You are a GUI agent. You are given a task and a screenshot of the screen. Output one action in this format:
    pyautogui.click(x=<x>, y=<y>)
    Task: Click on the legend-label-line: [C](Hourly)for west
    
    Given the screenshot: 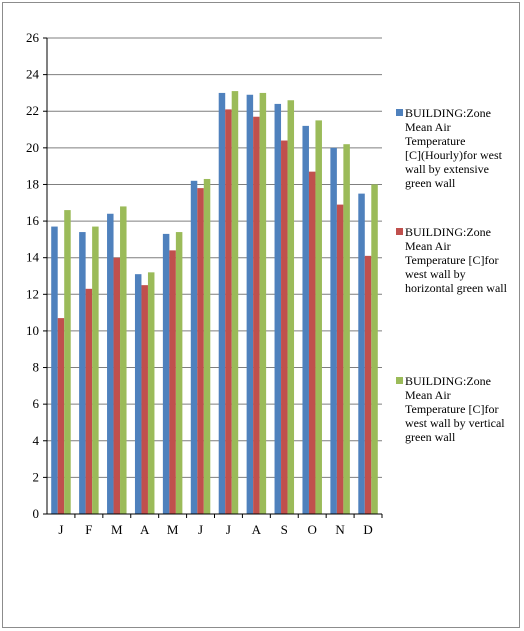 What is the action you would take?
    pyautogui.click(x=454, y=155)
    